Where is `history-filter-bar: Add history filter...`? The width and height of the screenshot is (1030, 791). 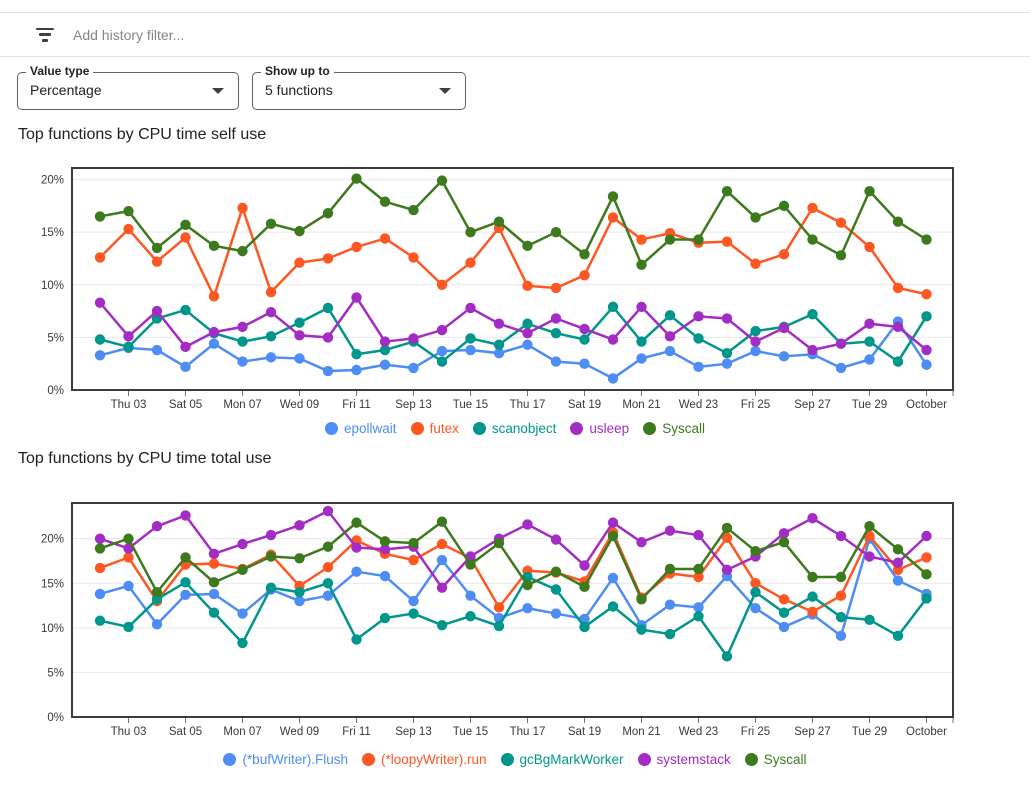 history-filter-bar: Add history filter... is located at coordinates (515, 34).